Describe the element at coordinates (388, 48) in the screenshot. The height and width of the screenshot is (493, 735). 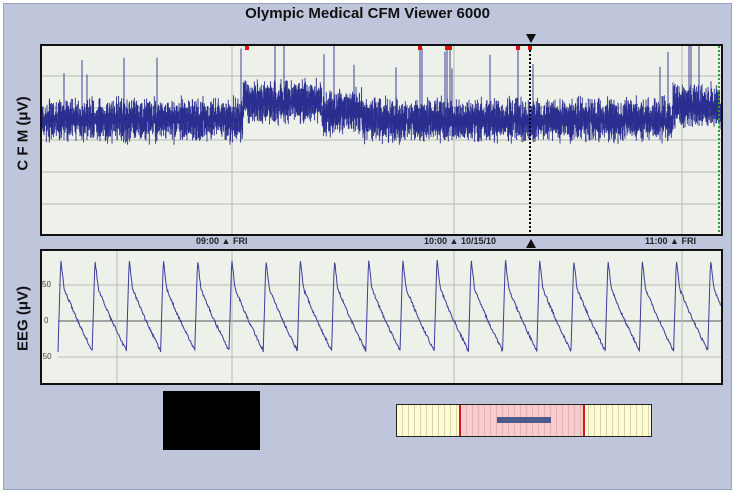
I see `event-markers` at that location.